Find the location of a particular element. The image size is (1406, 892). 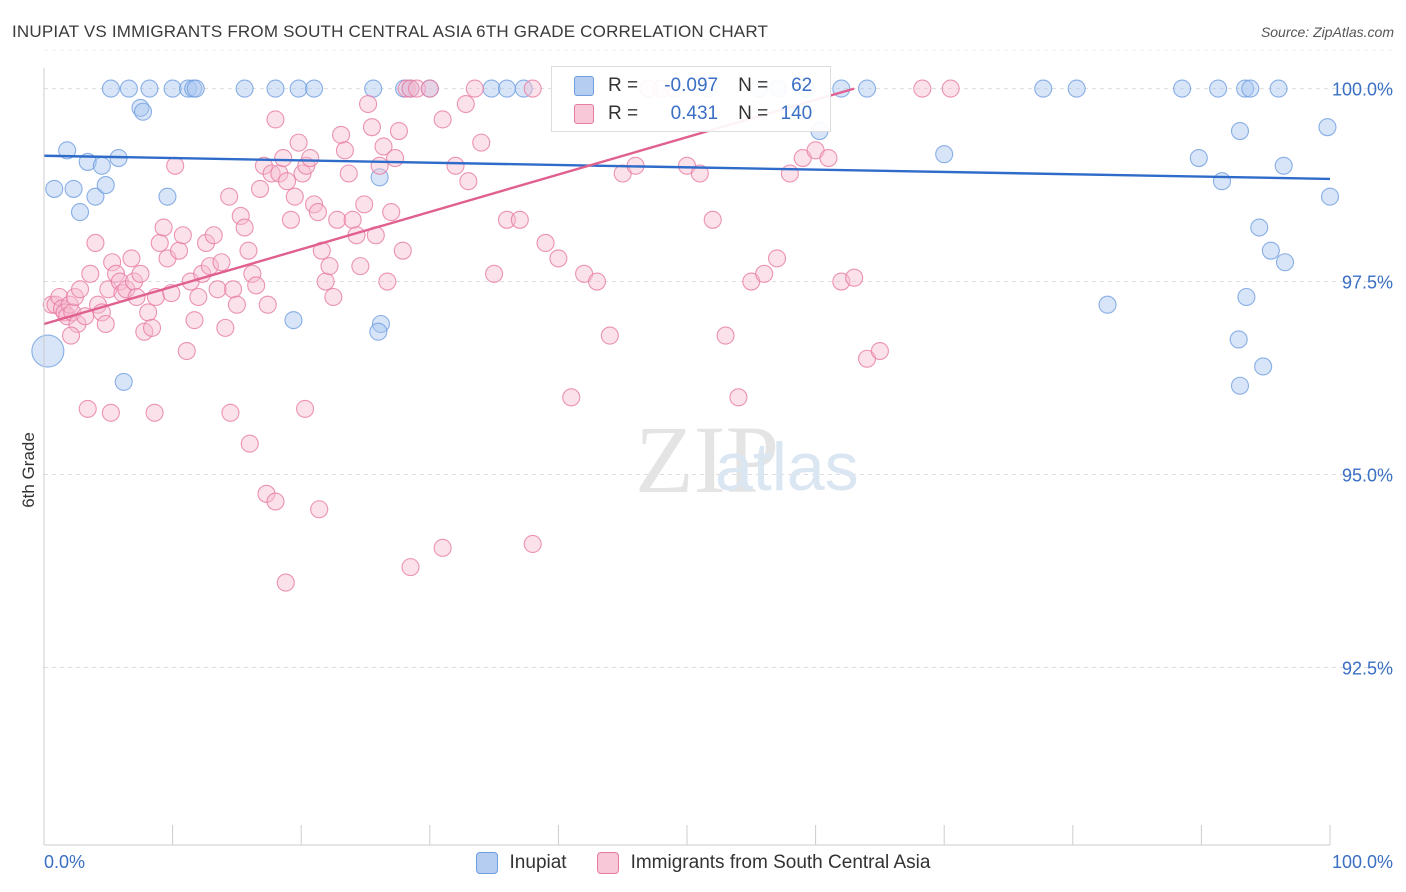

watermark-zip: ZIP is located at coordinates (707, 459).